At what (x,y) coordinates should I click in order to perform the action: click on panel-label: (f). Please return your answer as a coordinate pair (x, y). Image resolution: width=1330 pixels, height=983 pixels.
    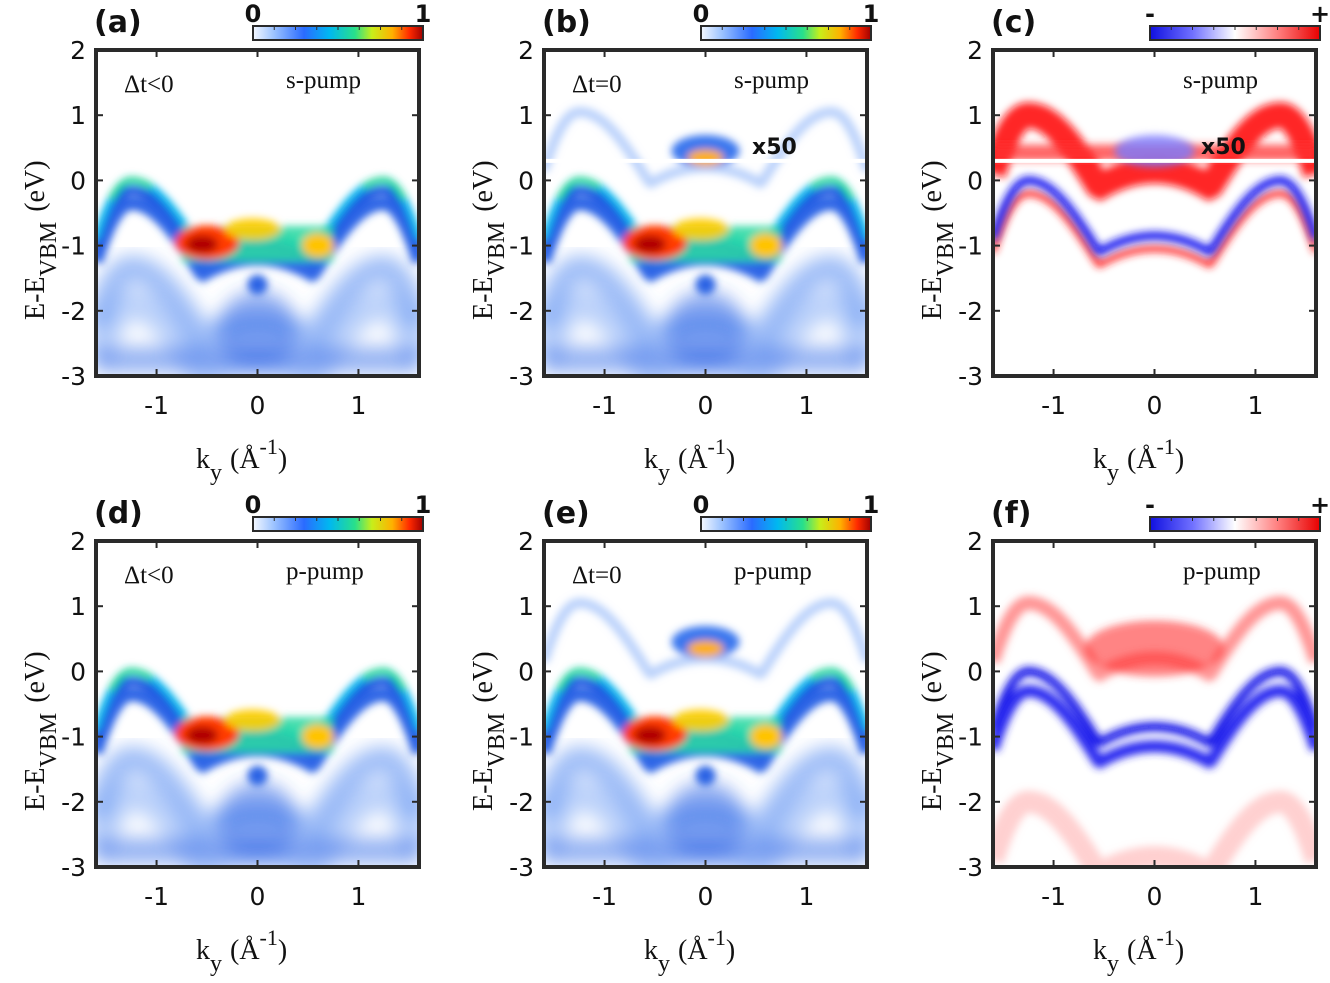
    Looking at the image, I should click on (1011, 513).